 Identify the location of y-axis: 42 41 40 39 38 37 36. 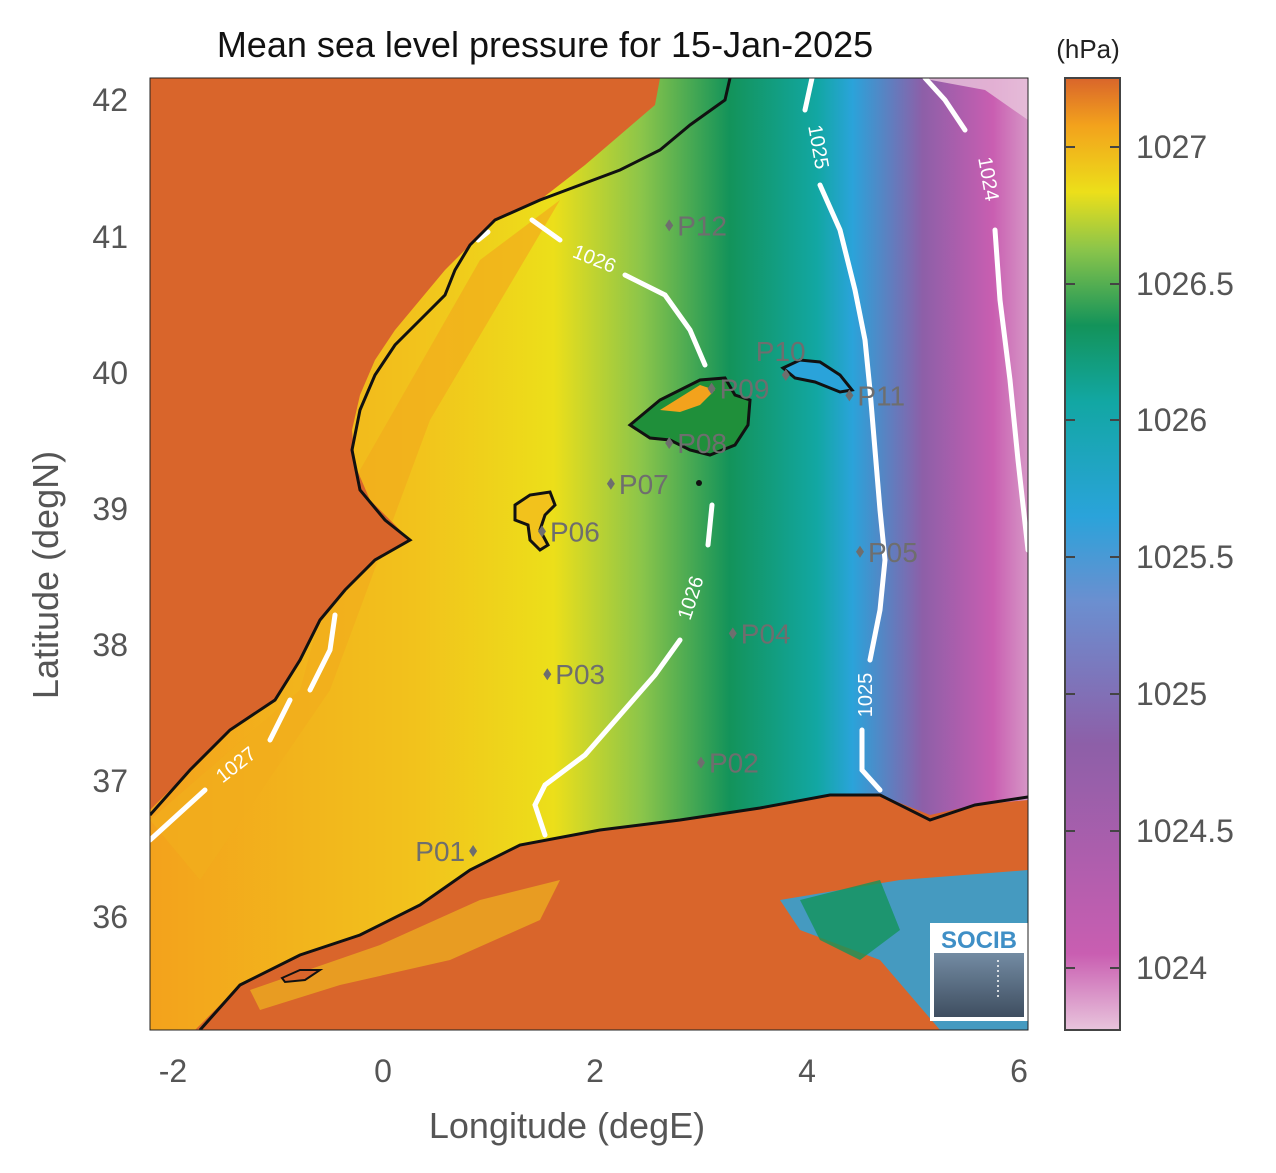
(110, 508).